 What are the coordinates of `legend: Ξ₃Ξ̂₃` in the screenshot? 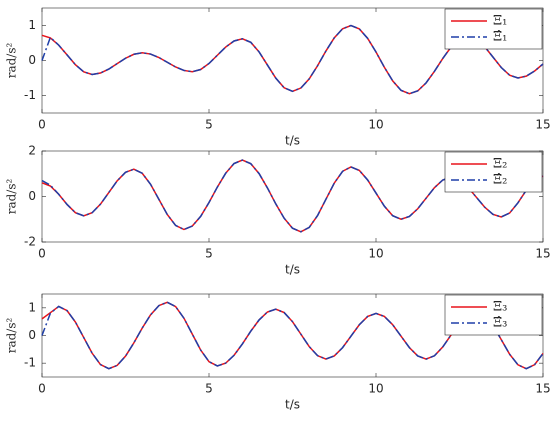 It's located at (493, 315).